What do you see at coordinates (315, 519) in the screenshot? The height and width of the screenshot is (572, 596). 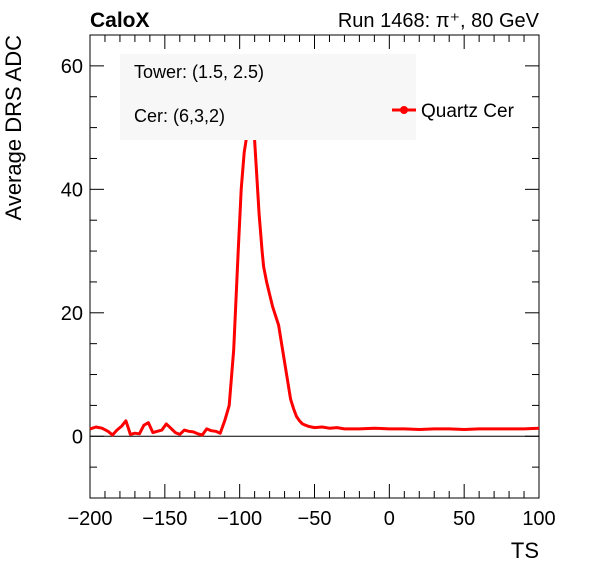 I see `x-tick-label: −50` at bounding box center [315, 519].